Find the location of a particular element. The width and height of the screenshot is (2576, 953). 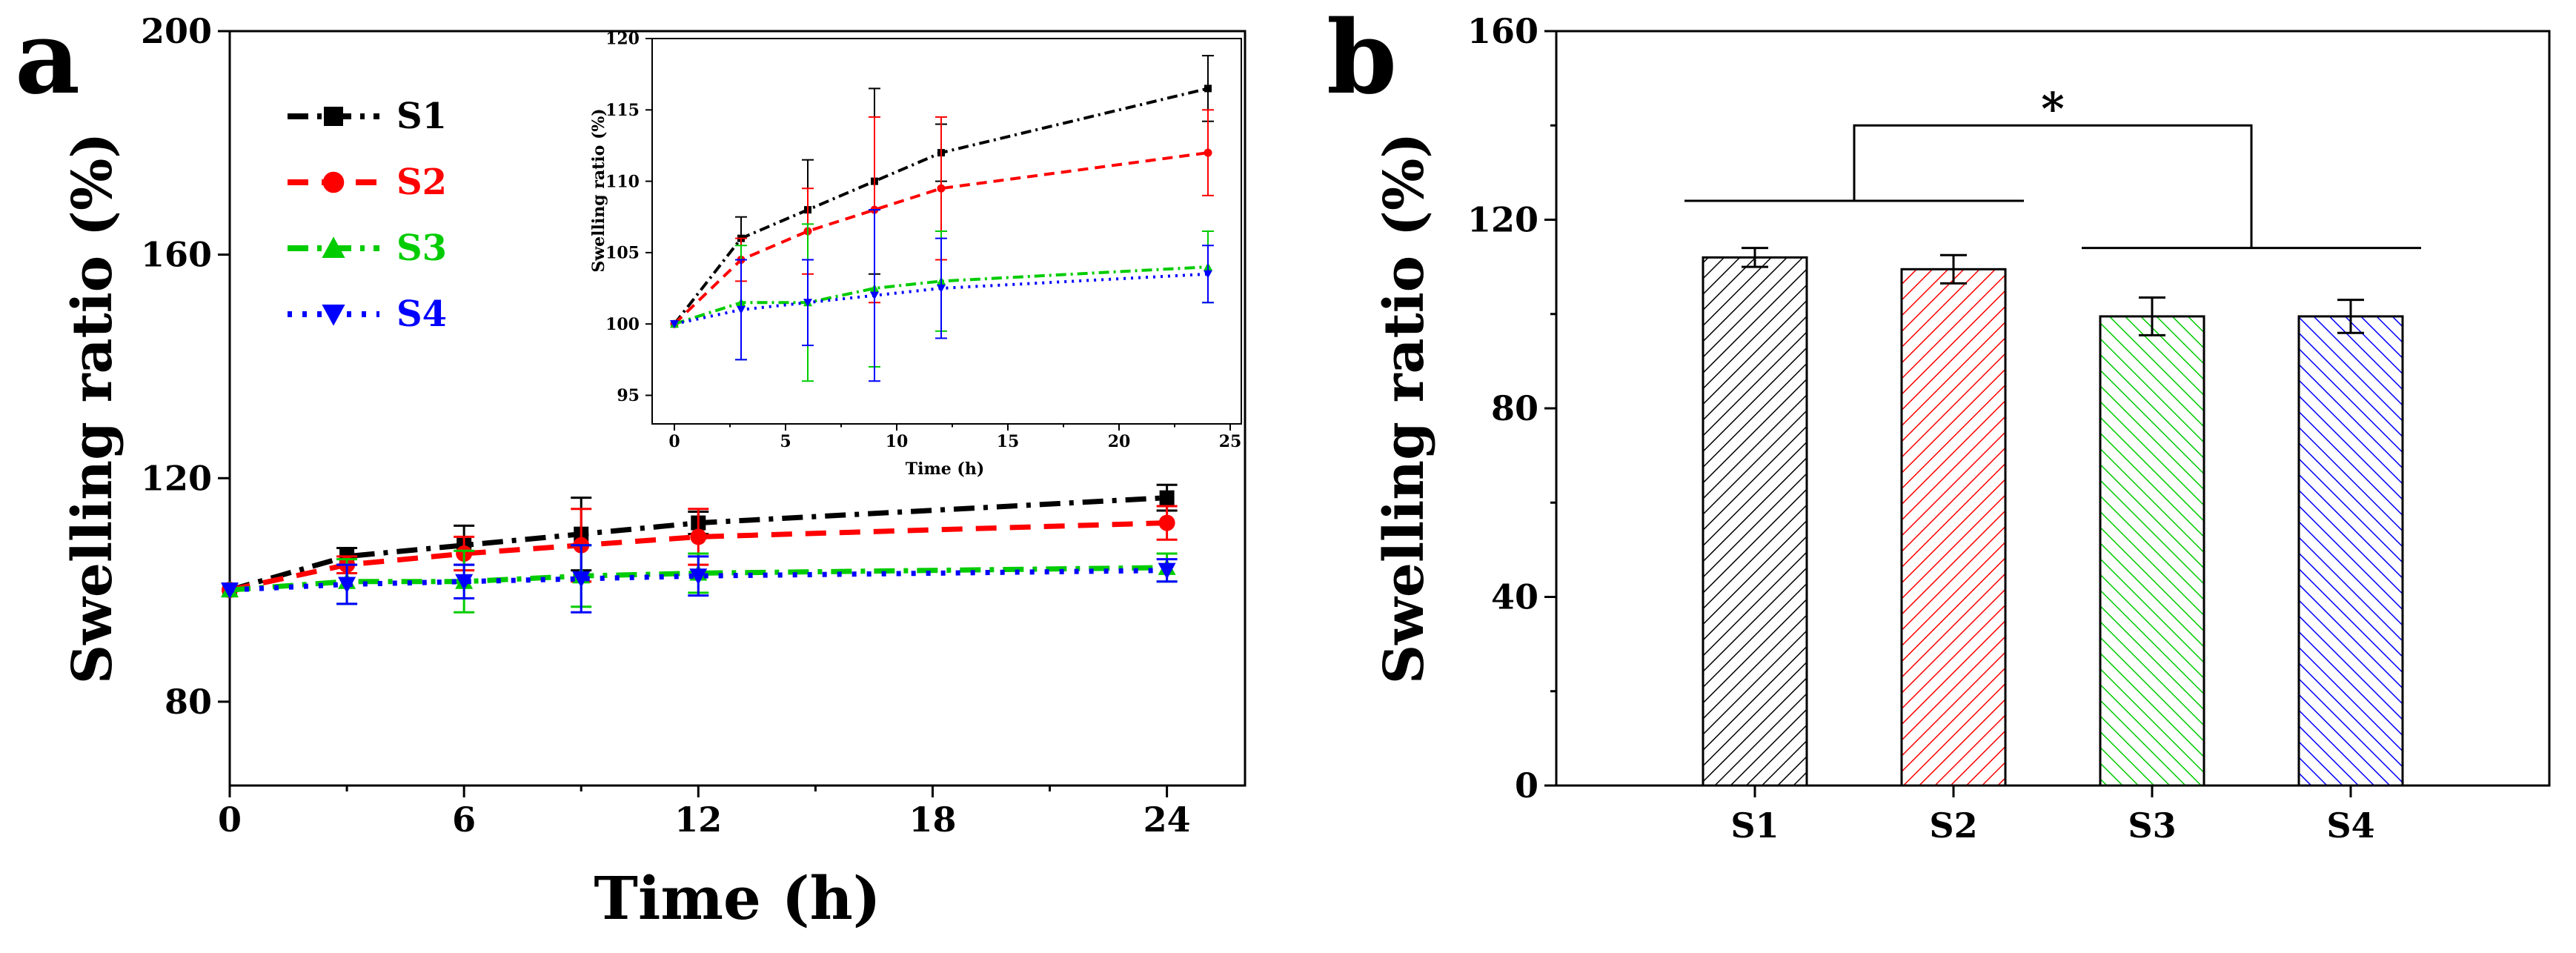

y-tick-label: 0 is located at coordinates (1527, 786).